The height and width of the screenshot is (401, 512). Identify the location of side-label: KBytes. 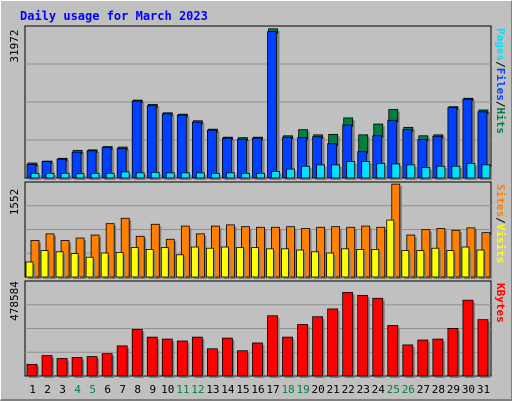
(500, 303).